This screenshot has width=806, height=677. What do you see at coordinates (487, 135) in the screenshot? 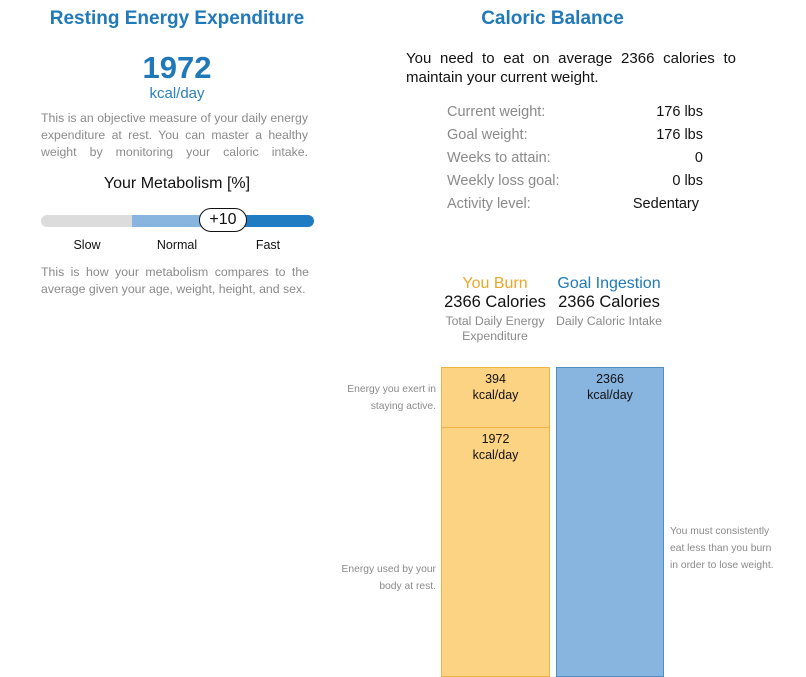
I see `stat-label: Goal weight:` at bounding box center [487, 135].